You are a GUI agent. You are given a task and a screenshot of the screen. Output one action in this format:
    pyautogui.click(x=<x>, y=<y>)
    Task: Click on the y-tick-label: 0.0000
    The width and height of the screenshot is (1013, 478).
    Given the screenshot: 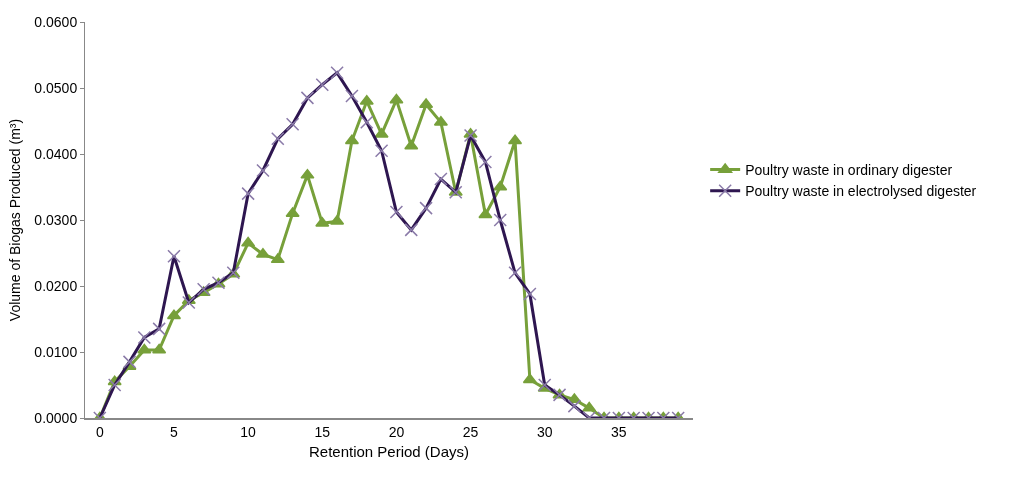 What is the action you would take?
    pyautogui.click(x=56, y=417)
    